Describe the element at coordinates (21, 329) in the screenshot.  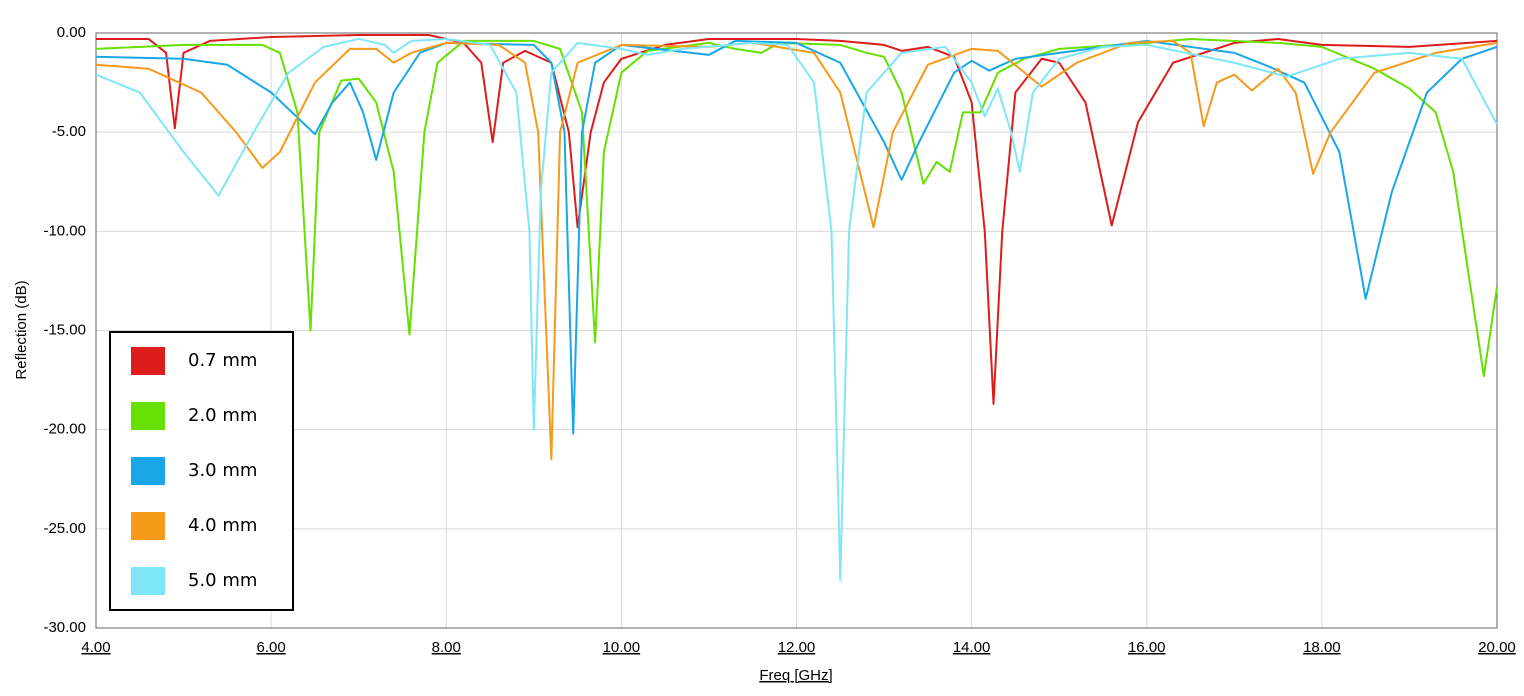
I see `y-axis-label: Reflection (dB)` at that location.